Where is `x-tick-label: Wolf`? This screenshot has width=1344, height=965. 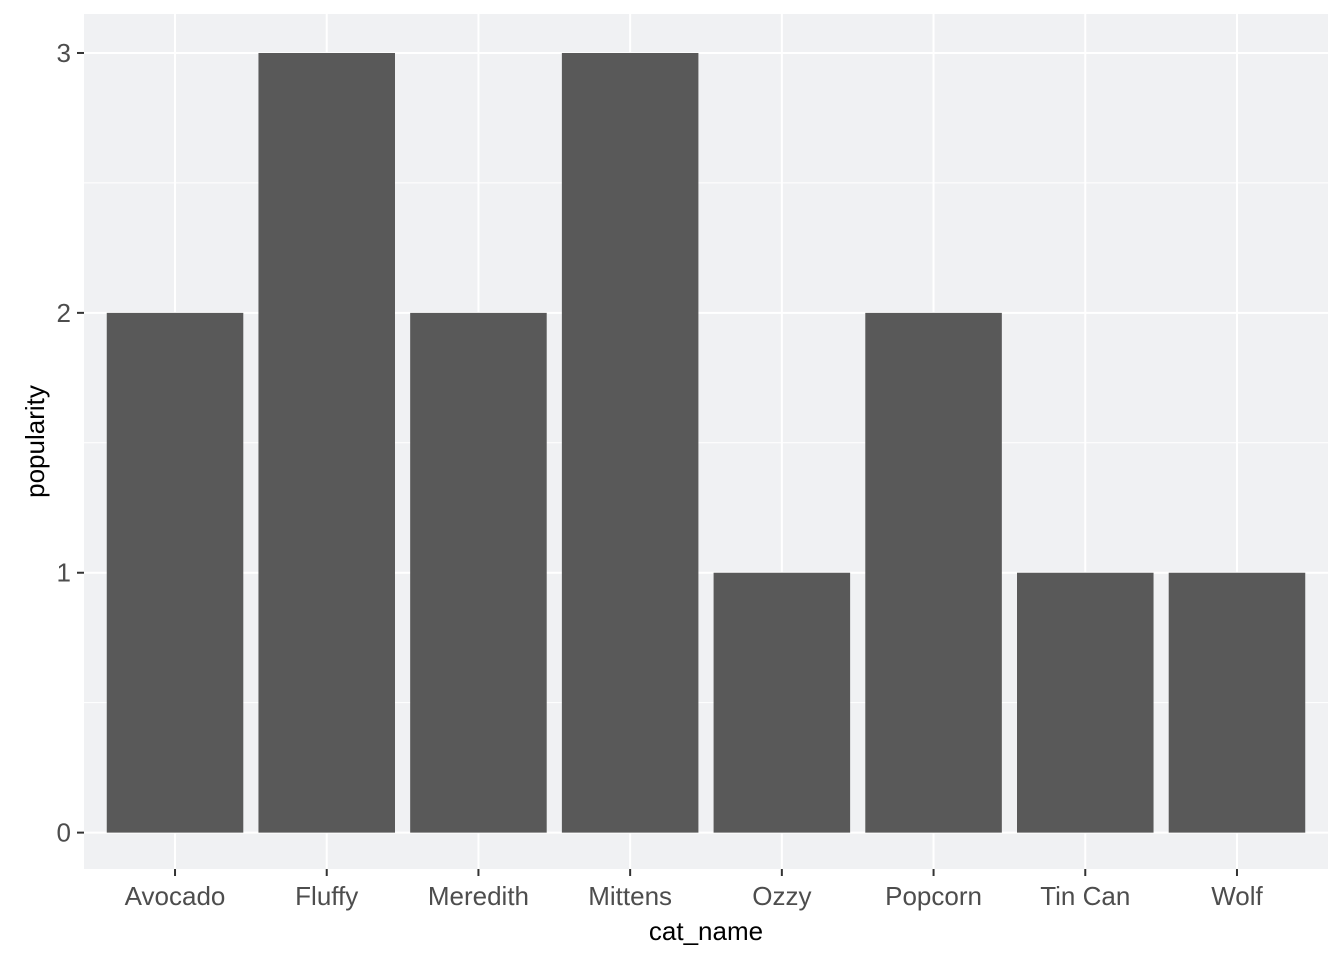
x-tick-label: Wolf is located at coordinates (1237, 896).